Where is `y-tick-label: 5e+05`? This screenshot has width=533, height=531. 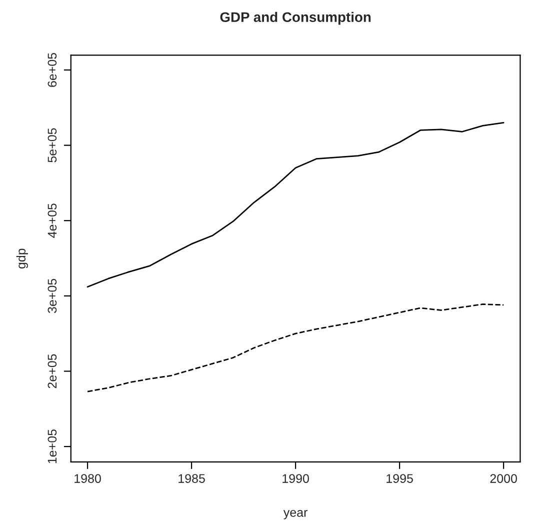
y-tick-label: 5e+05 is located at coordinates (52, 145).